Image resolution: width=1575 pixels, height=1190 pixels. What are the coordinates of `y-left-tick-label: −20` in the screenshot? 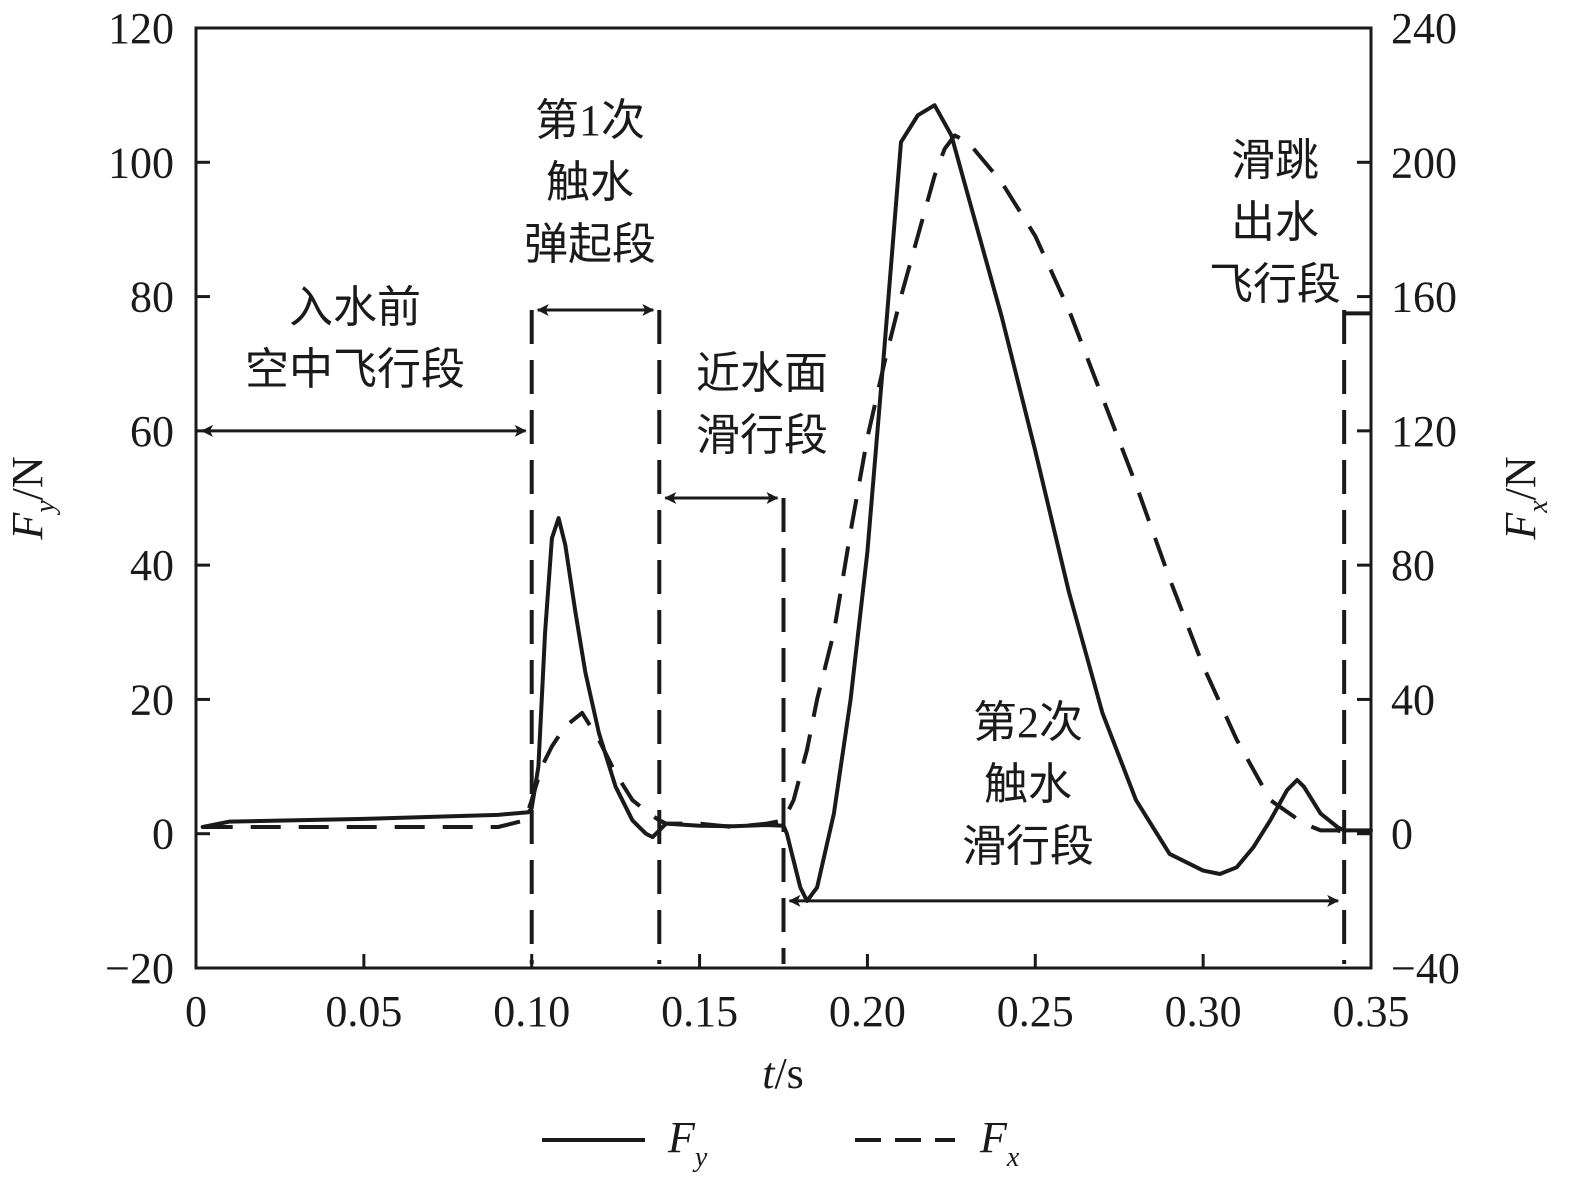 It's located at (139, 968).